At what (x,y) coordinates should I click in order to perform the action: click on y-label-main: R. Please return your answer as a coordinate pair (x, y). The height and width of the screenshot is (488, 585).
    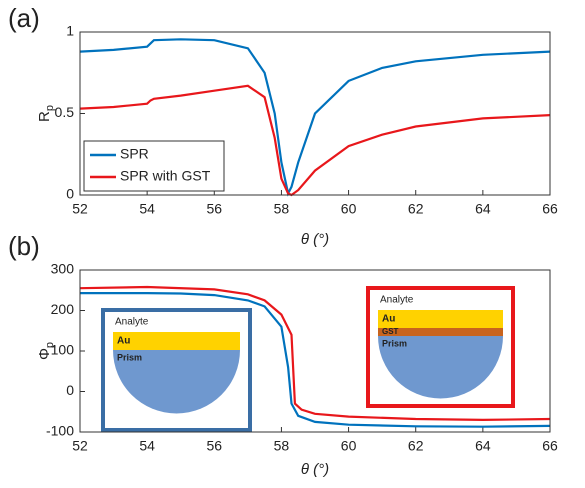
    Looking at the image, I should click on (44, 116).